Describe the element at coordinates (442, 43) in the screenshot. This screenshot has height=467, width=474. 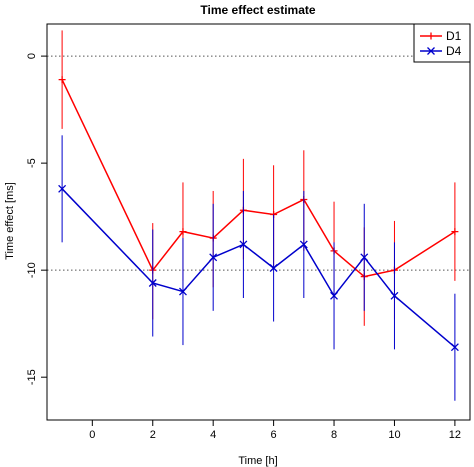
I see `legend-box` at that location.